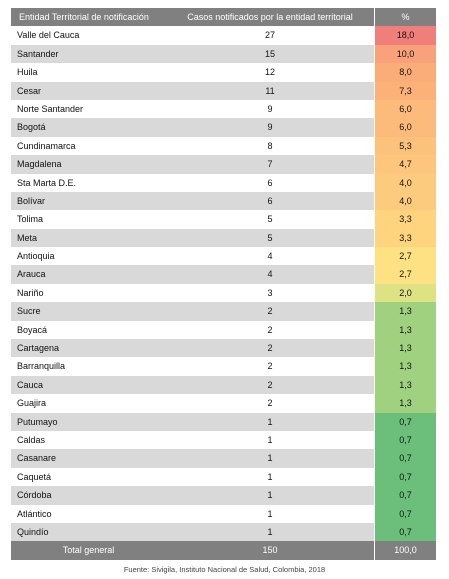 Image resolution: width=449 pixels, height=579 pixels. I want to click on total-percent: 100,0, so click(405, 550).